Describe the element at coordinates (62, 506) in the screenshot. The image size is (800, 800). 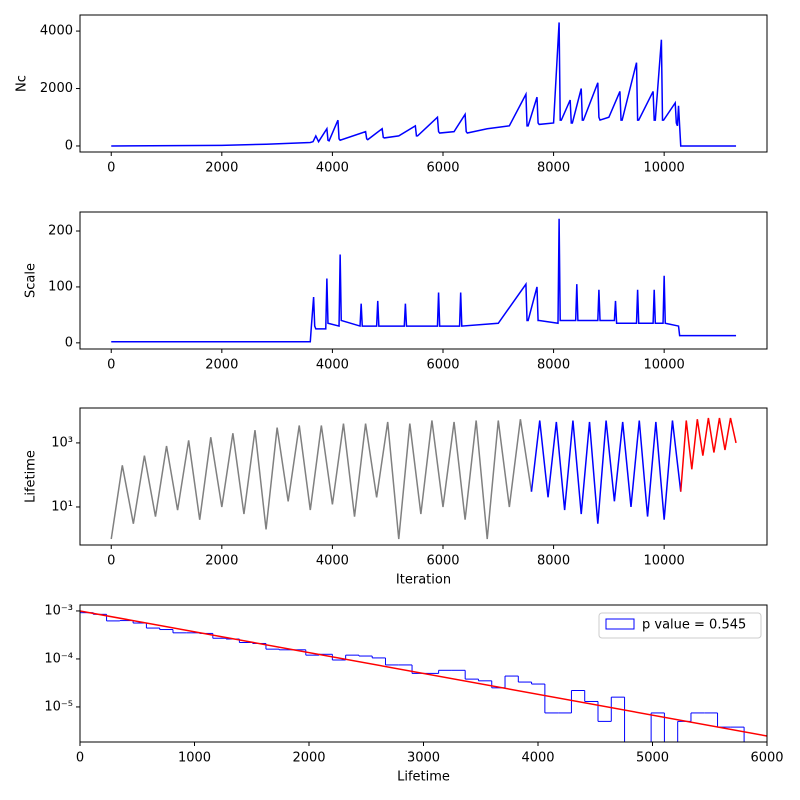
I see `y-tick-label: 10¹` at that location.